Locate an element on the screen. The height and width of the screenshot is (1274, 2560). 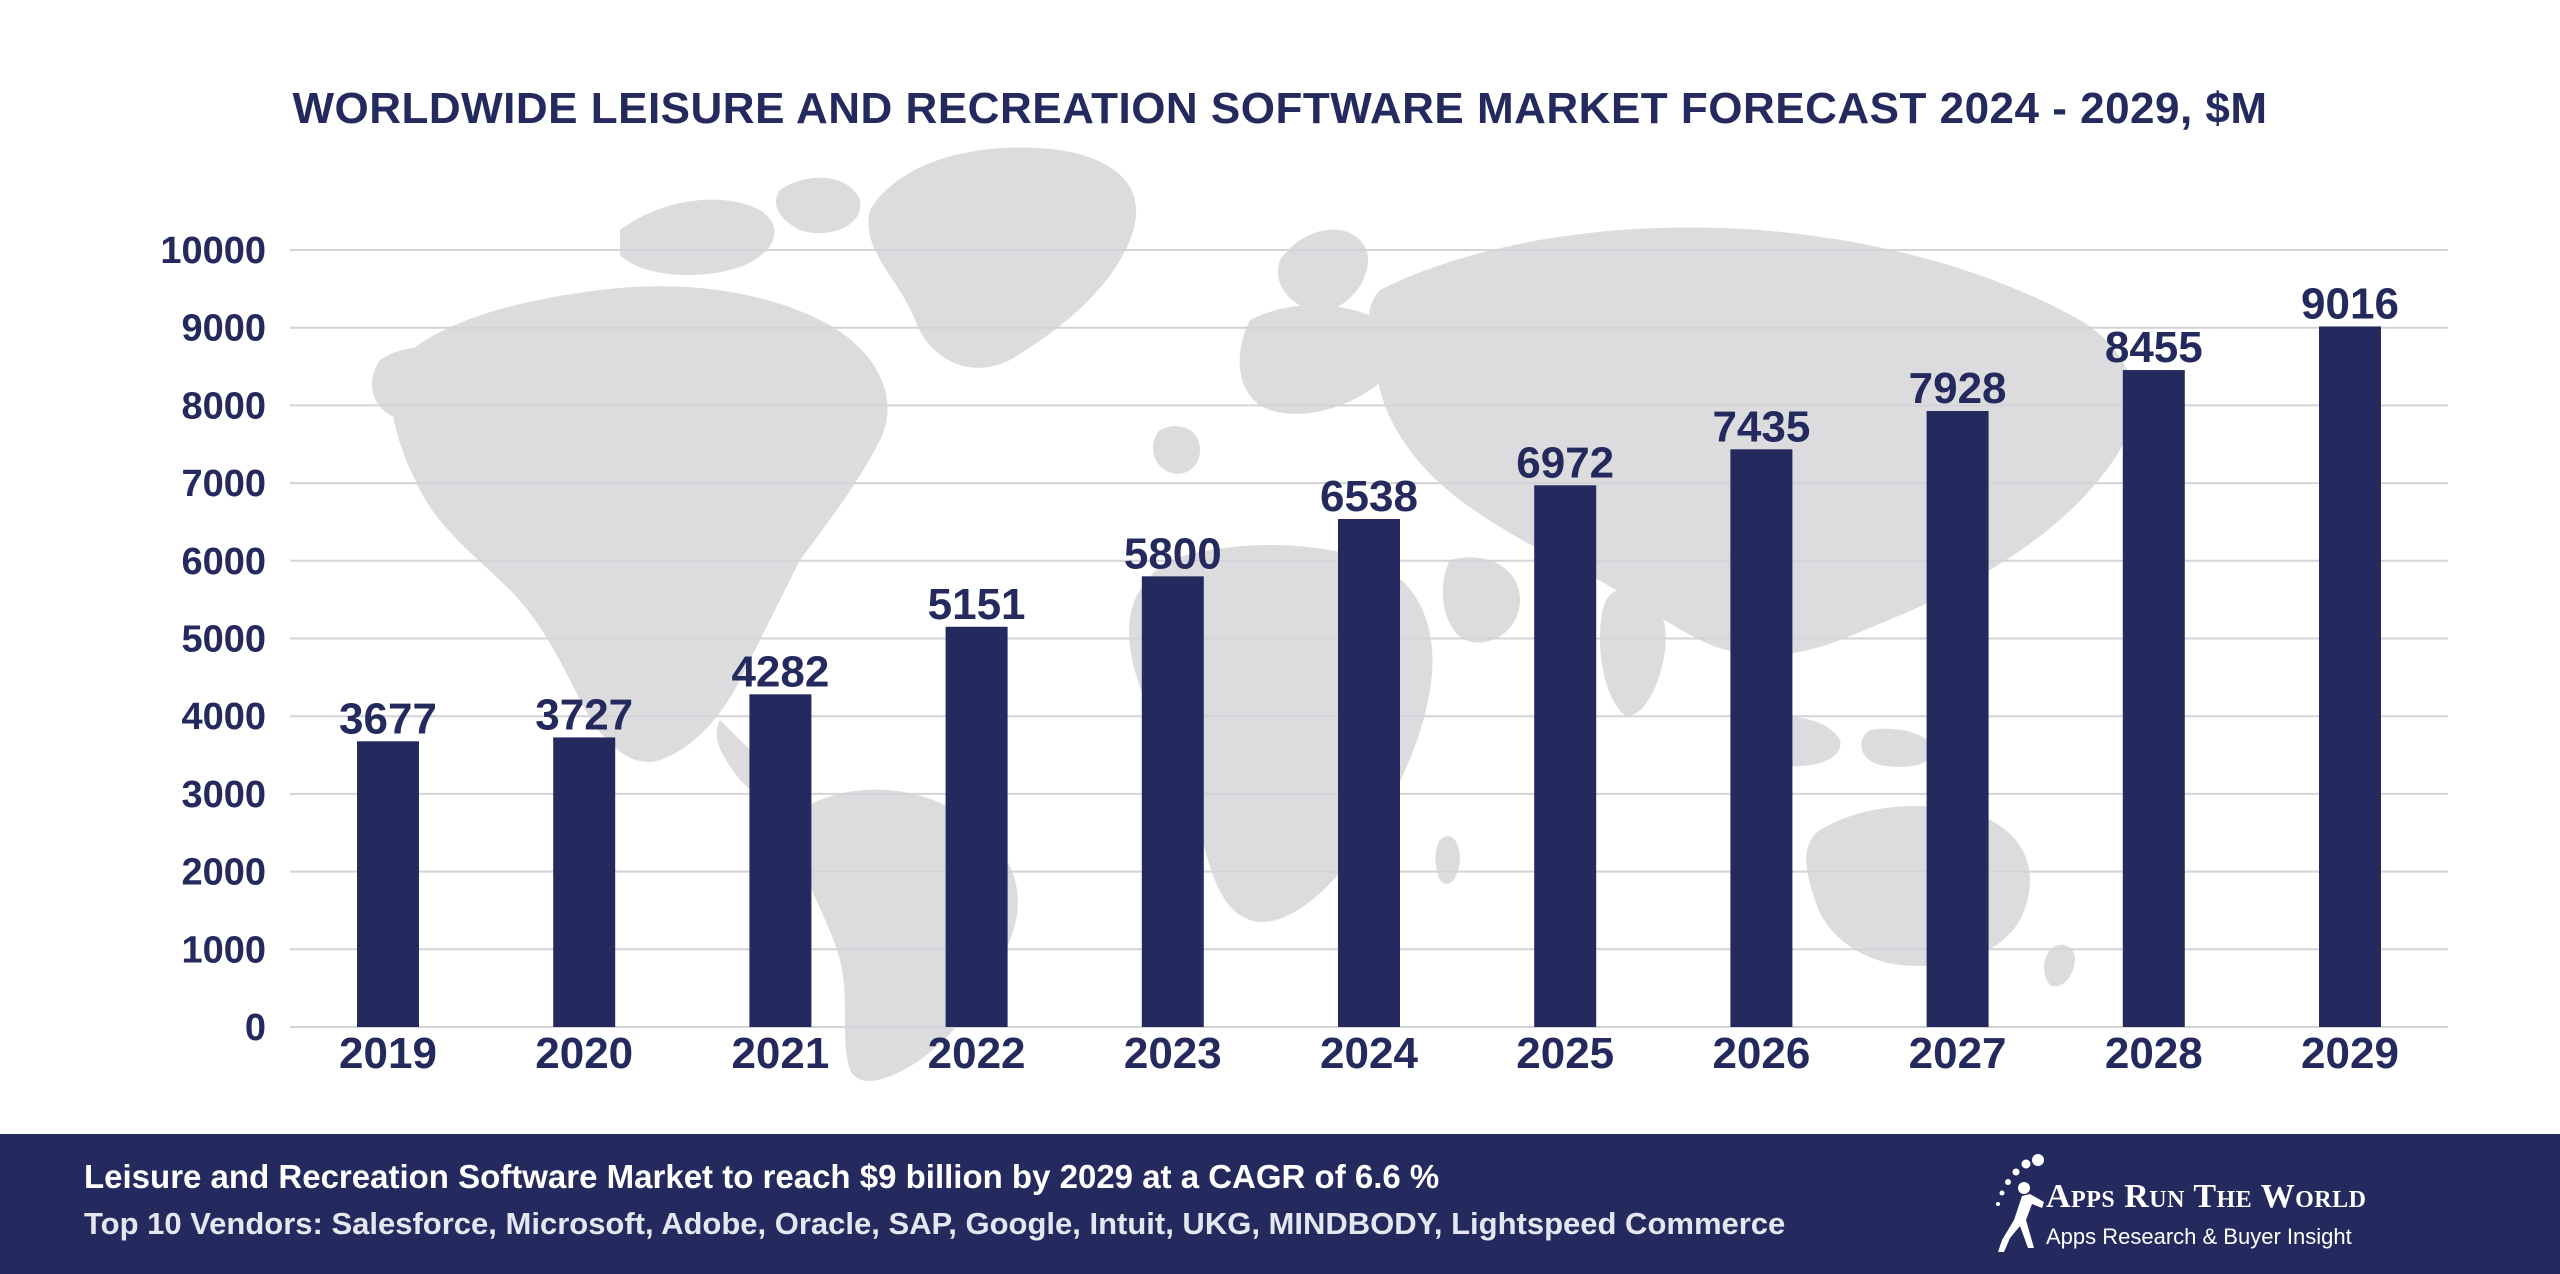
bar-2025 is located at coordinates (1565, 756).